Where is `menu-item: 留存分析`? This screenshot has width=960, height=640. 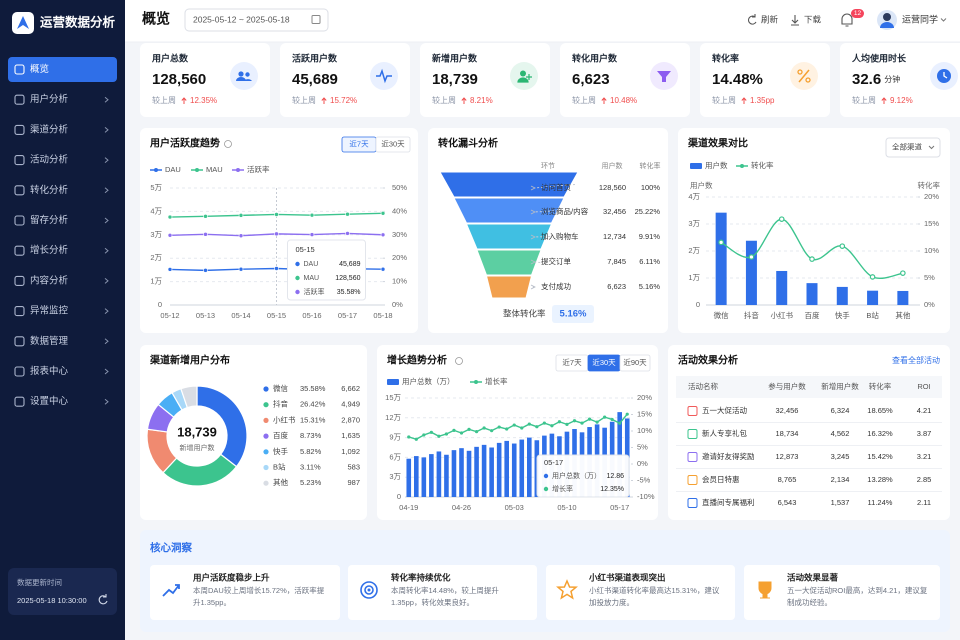
menu-item: 留存分析 is located at coordinates (61, 220).